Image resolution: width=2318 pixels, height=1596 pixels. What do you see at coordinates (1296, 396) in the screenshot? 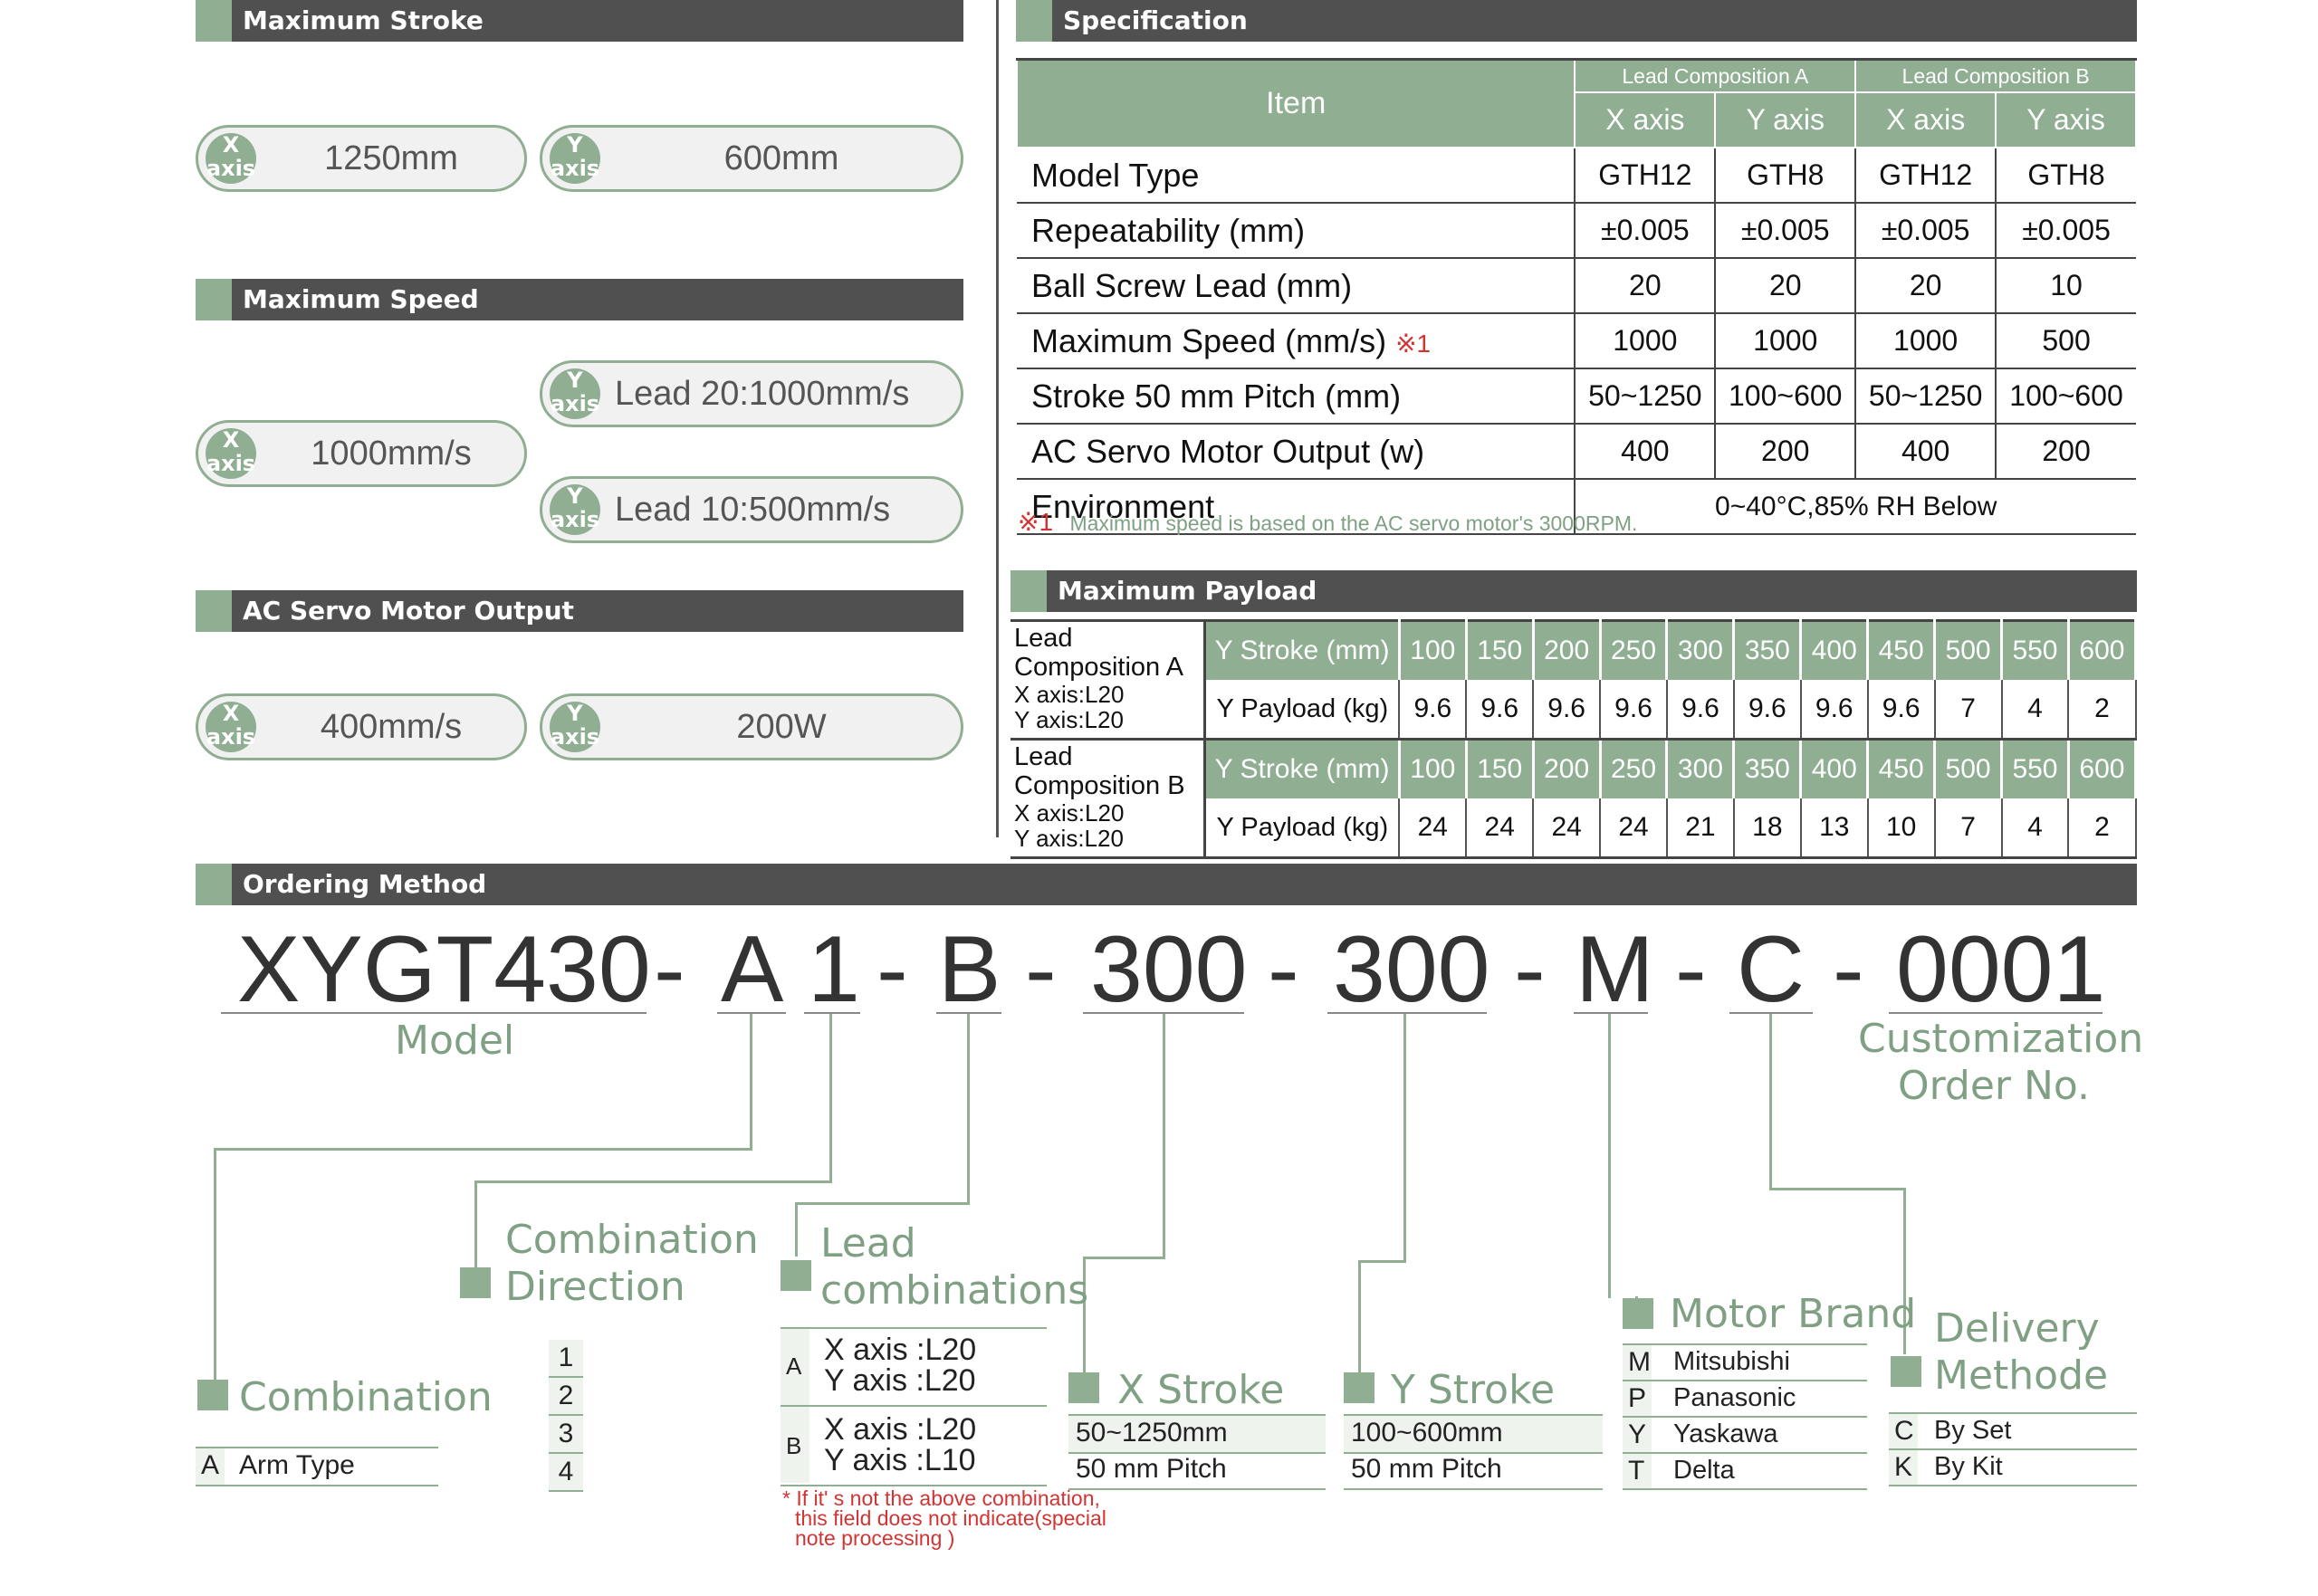
I see `spec-row-label: Stroke 50 mm Pitch (mm)` at bounding box center [1296, 396].